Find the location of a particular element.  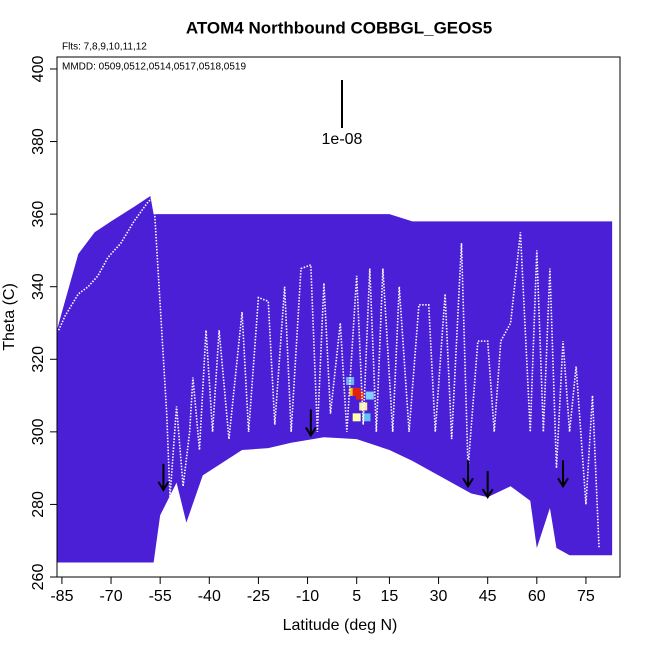

x-tick-label: 45 is located at coordinates (488, 596).